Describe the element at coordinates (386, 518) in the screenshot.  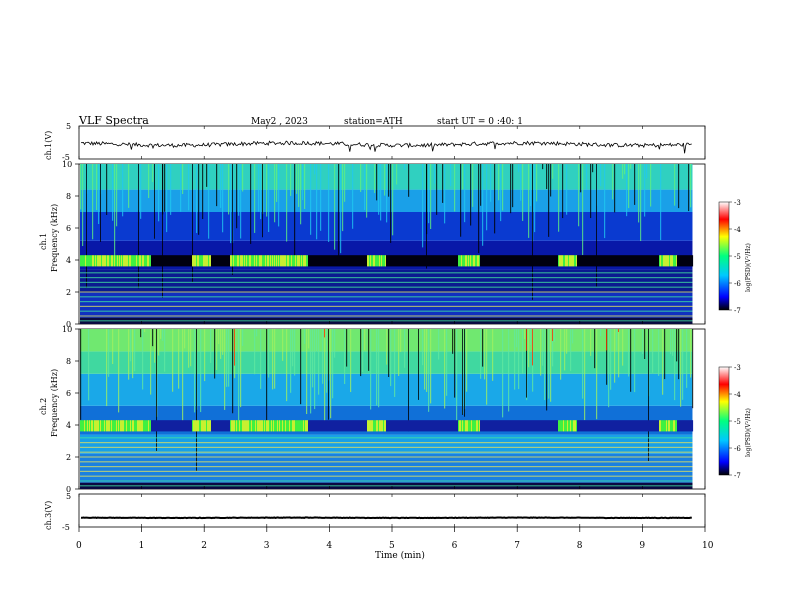
I see `ch3-trace` at that location.